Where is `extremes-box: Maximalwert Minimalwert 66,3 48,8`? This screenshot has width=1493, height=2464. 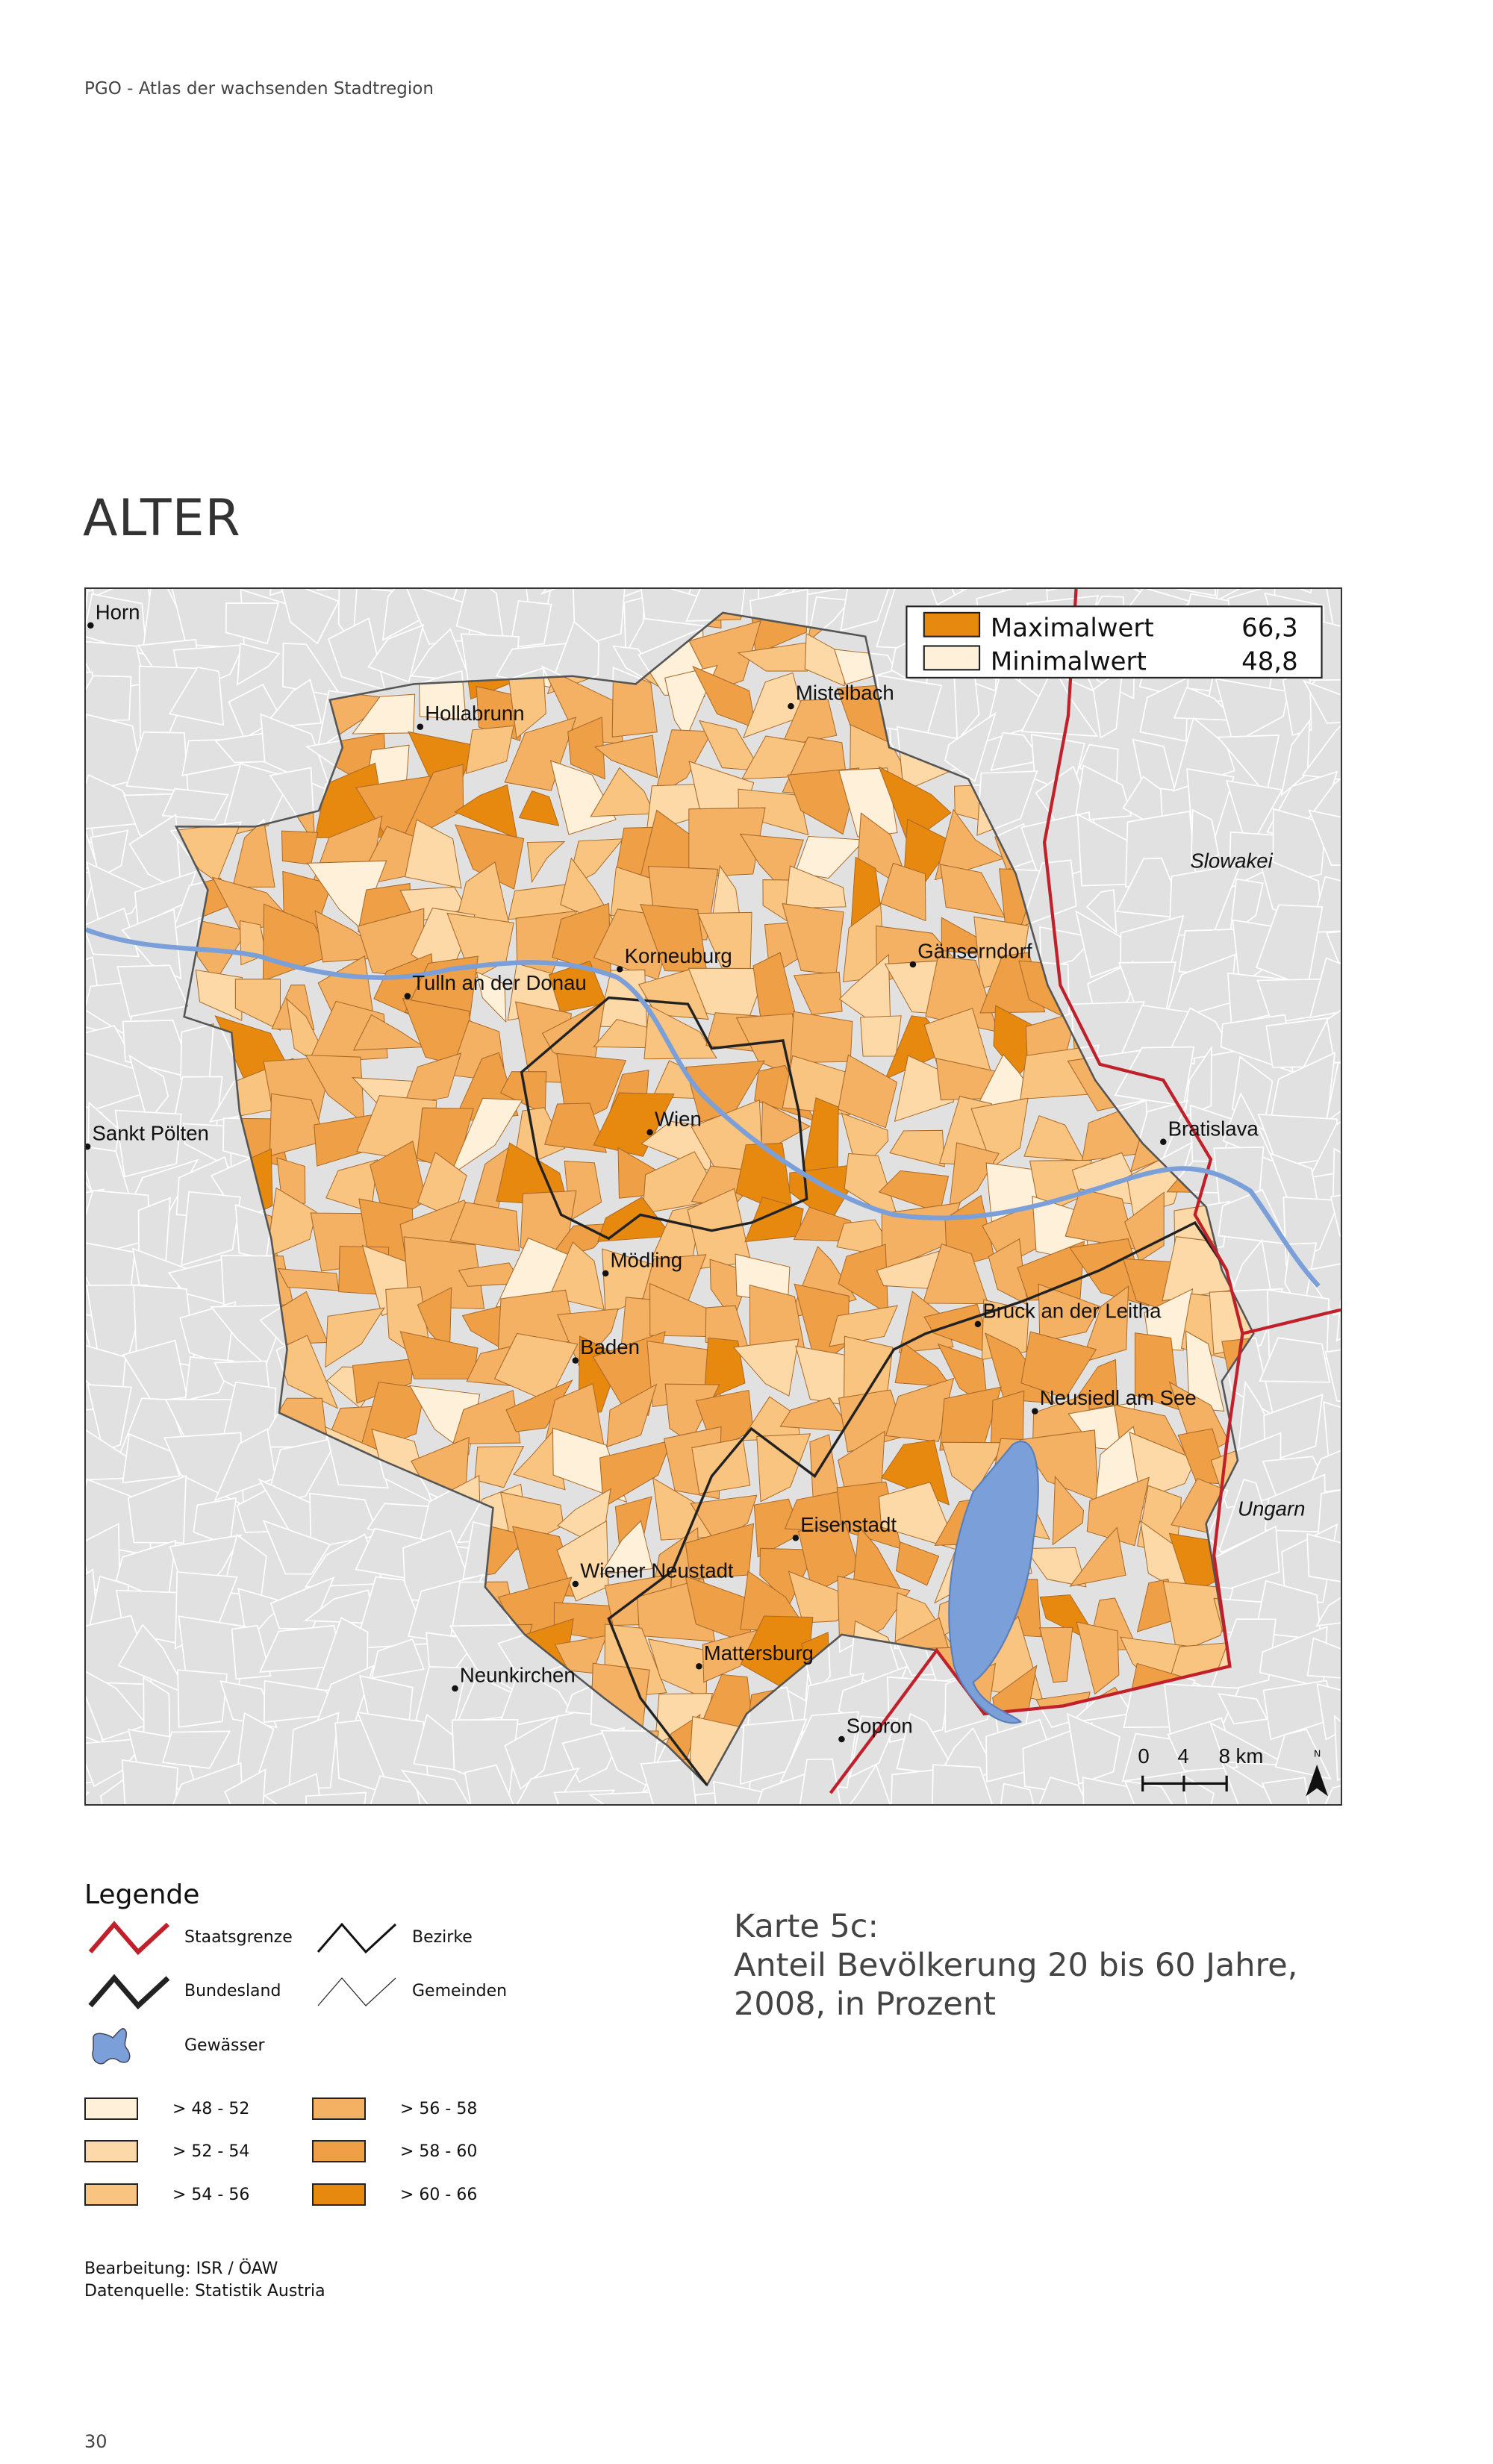
extremes-box: Maximalwert Minimalwert 66,3 48,8 is located at coordinates (1114, 642).